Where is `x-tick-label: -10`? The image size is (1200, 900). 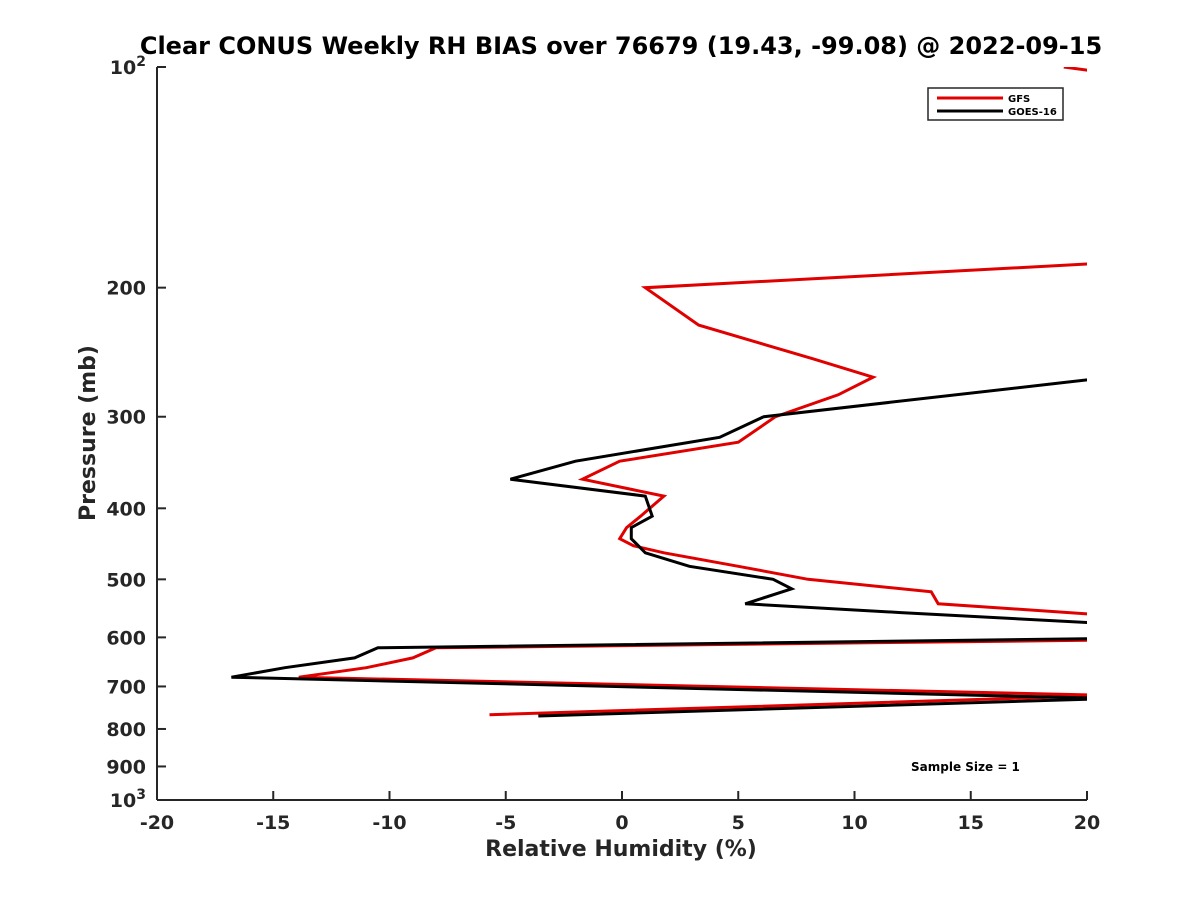
x-tick-label: -10 is located at coordinates (389, 823).